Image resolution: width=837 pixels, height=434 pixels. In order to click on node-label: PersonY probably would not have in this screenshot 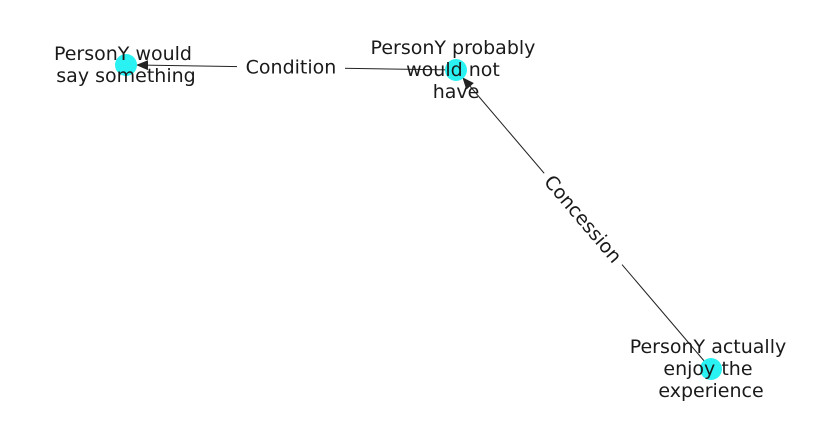, I will do `click(456, 70)`.